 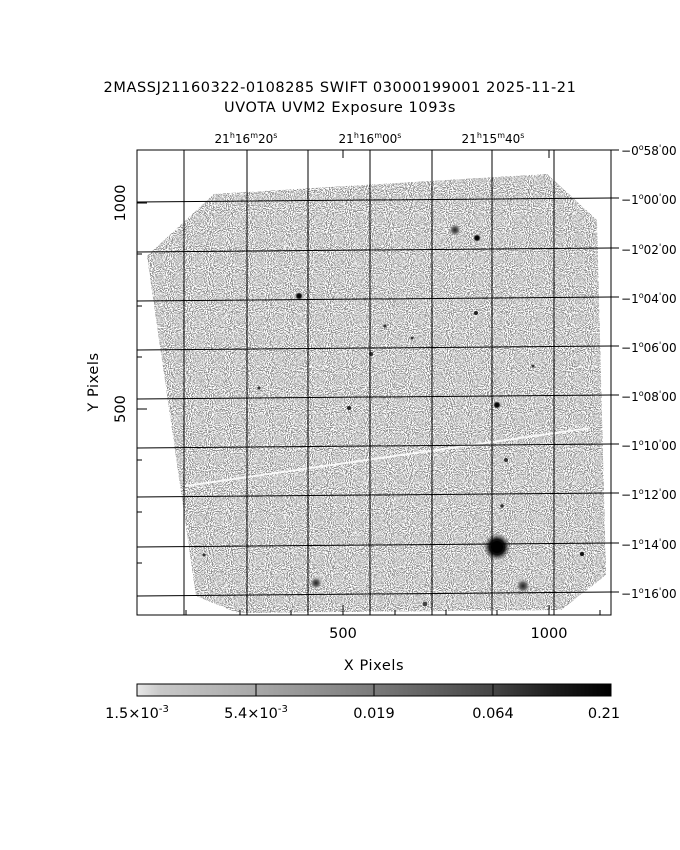 I want to click on colorbar-label: 1.5×10⁻³, so click(x=137, y=713).